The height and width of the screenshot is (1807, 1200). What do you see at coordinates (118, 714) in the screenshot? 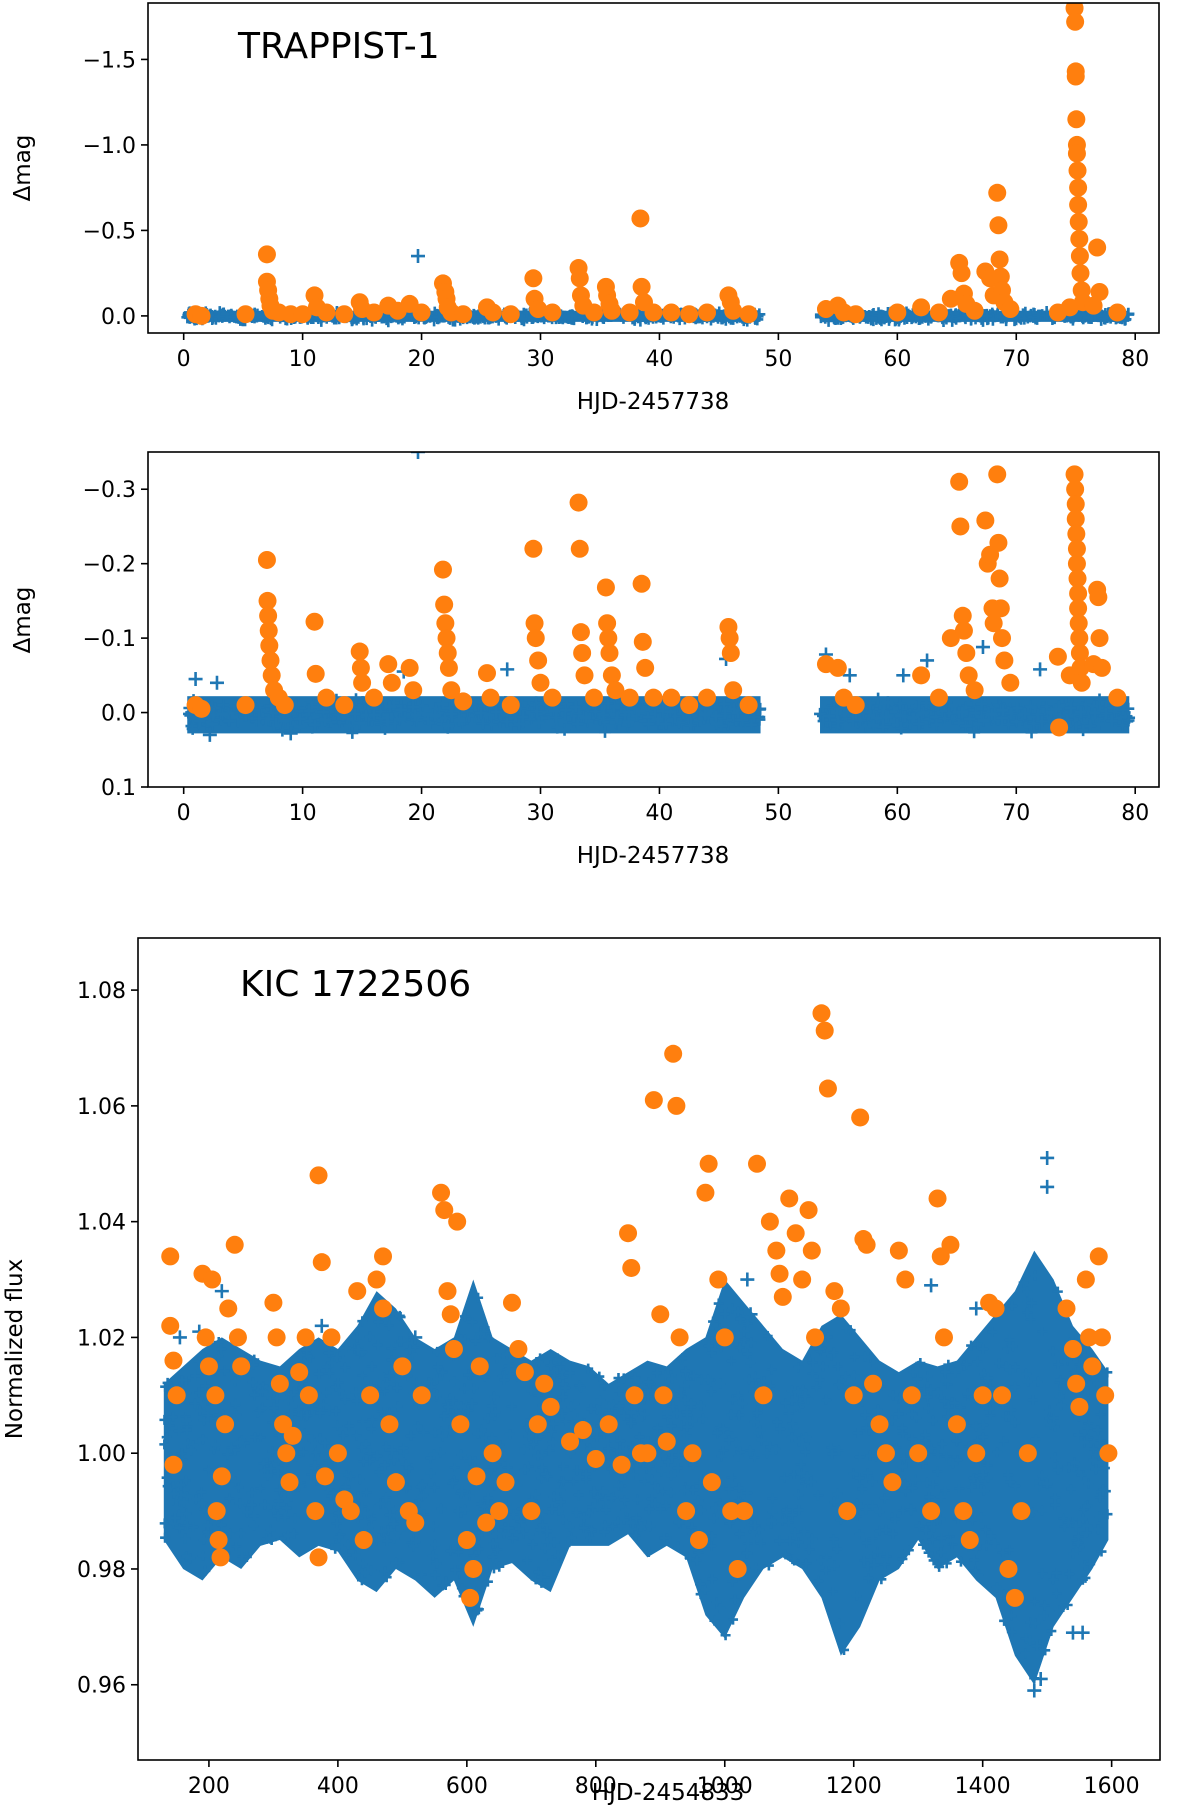
I see `y-tick-label: 0.0` at bounding box center [118, 714].